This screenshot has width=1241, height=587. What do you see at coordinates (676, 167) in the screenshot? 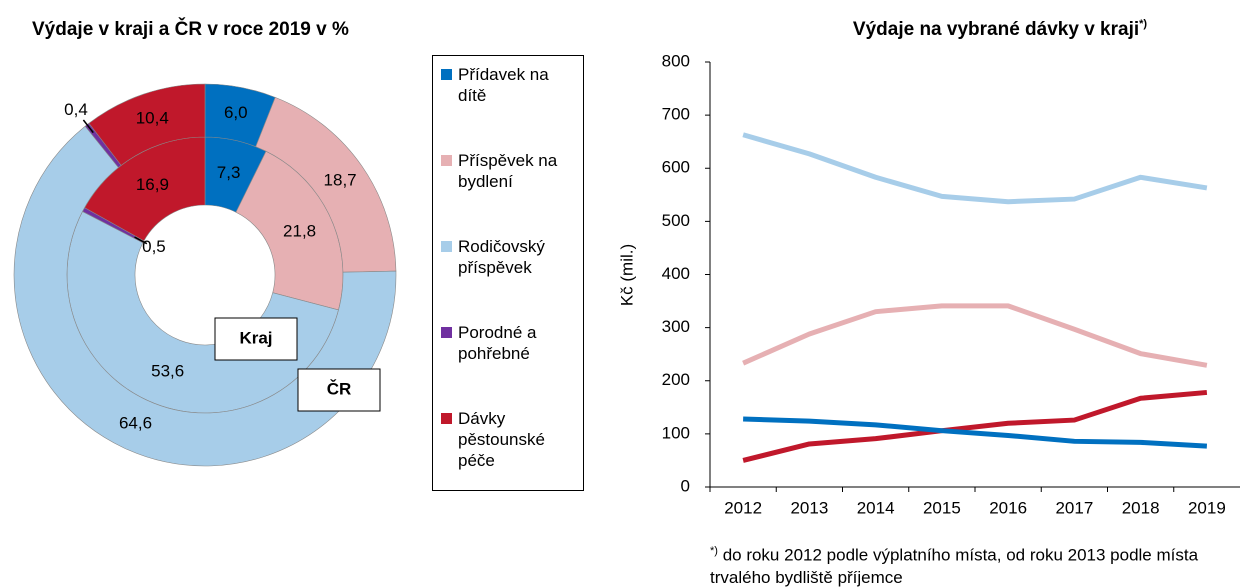
I see `y-tick-label: 600` at bounding box center [676, 167].